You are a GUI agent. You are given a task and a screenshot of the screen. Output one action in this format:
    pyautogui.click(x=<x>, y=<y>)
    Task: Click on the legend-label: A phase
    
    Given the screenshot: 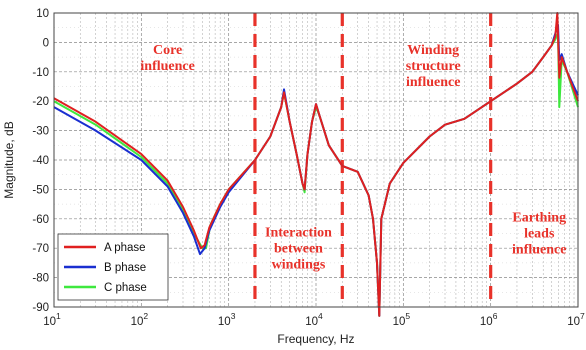 What is the action you would take?
    pyautogui.click(x=125, y=248)
    